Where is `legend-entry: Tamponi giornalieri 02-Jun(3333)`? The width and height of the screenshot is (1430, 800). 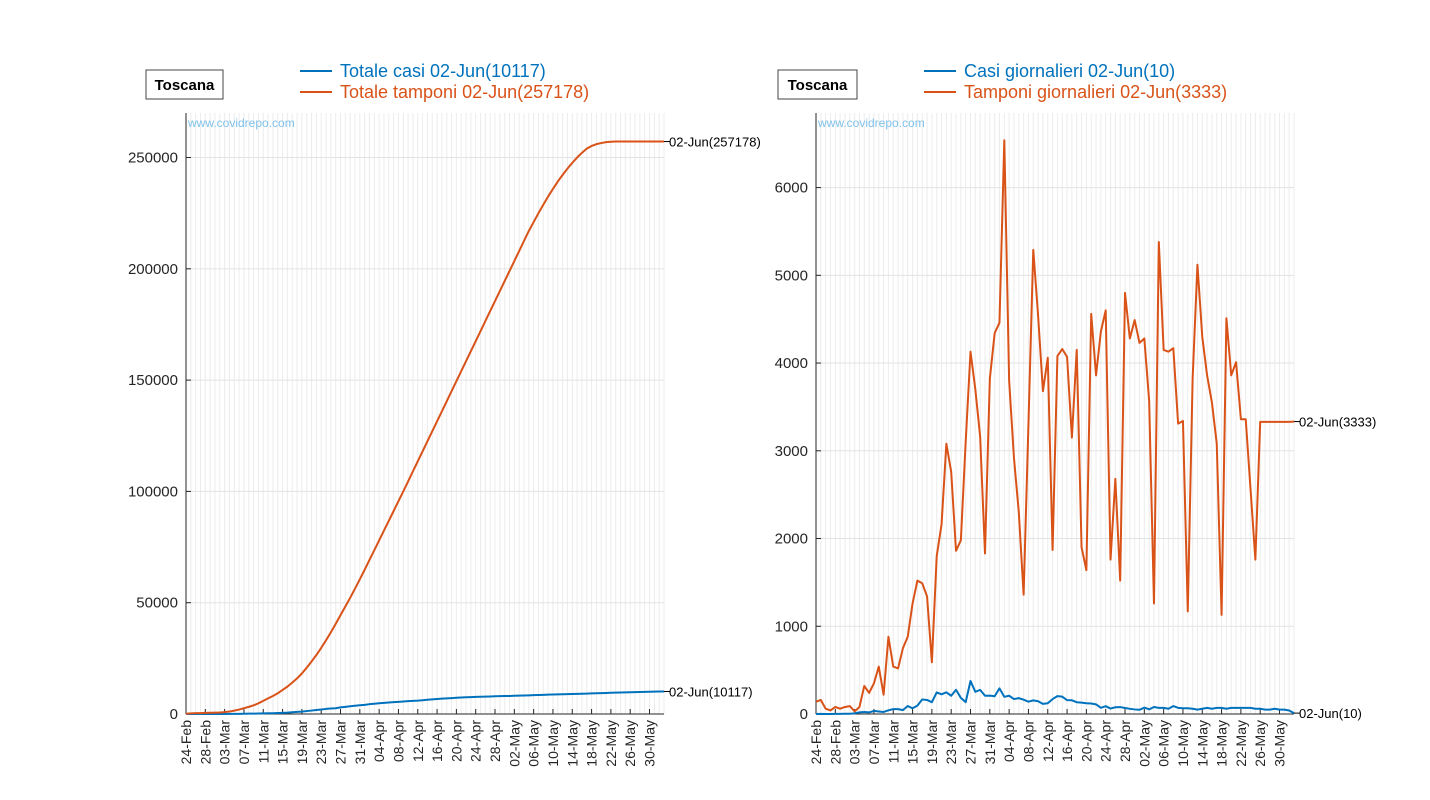
legend-entry: Tamponi giornalieri 02-Jun(3333) is located at coordinates (1095, 92).